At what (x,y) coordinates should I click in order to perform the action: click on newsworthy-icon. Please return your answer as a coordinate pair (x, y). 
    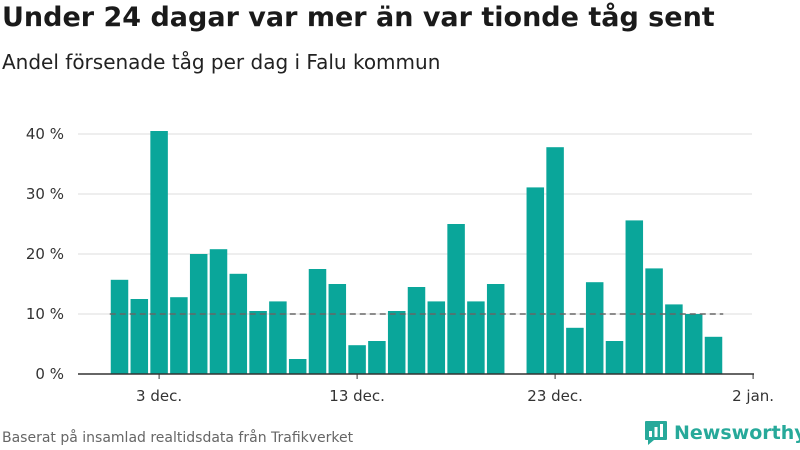
    Looking at the image, I should click on (656, 433).